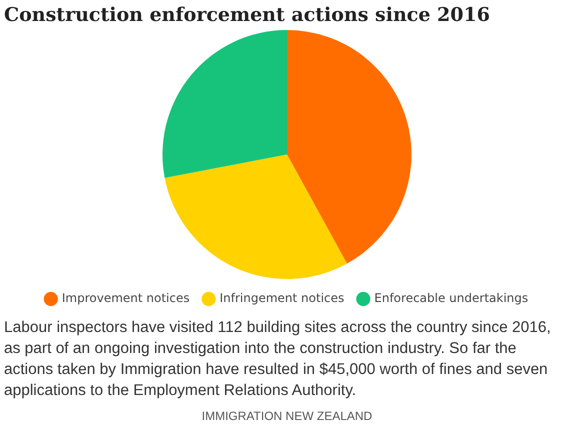 Image resolution: width=574 pixels, height=428 pixels. Describe the element at coordinates (247, 16) in the screenshot. I see `chart-title: Construction enforcement actions since 2016` at that location.